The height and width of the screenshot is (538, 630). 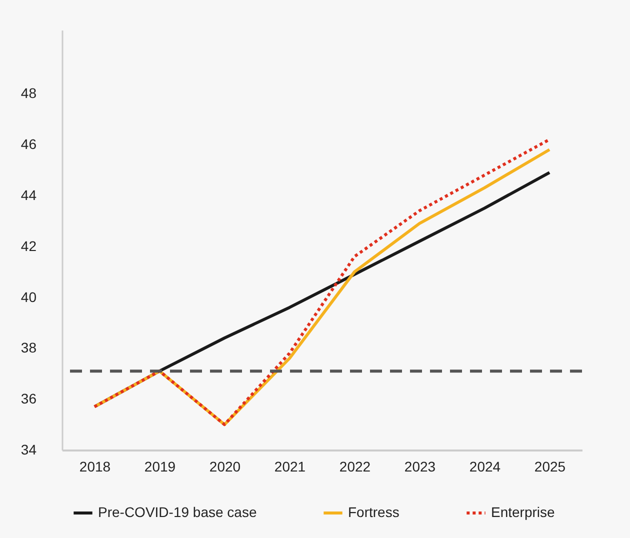 What do you see at coordinates (355, 466) in the screenshot?
I see `x-tick-label: 2022` at bounding box center [355, 466].